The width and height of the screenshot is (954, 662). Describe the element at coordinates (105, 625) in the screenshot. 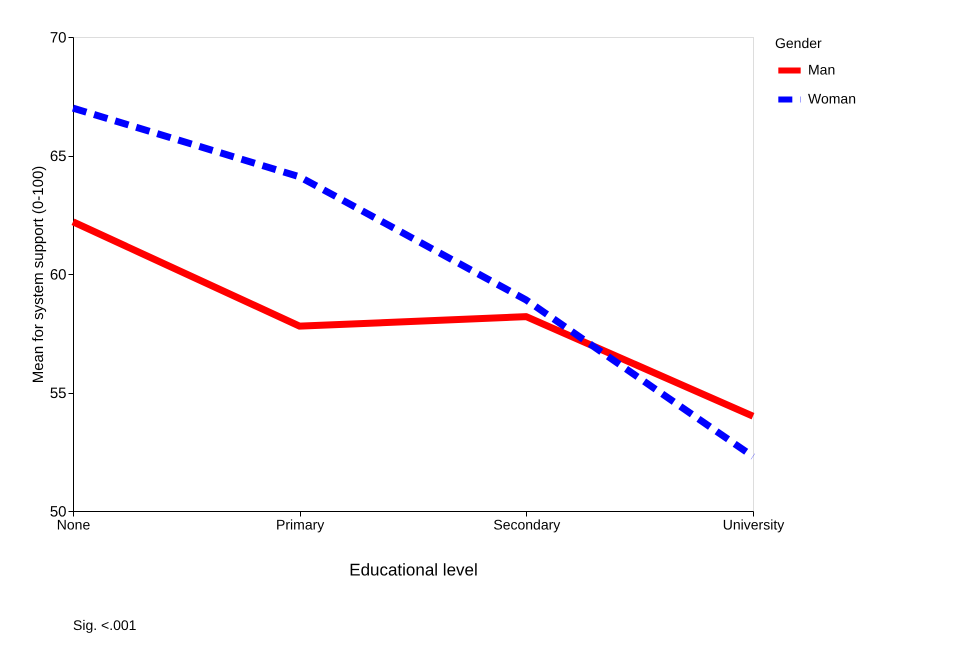

I see `text: Sig. <.001` at that location.